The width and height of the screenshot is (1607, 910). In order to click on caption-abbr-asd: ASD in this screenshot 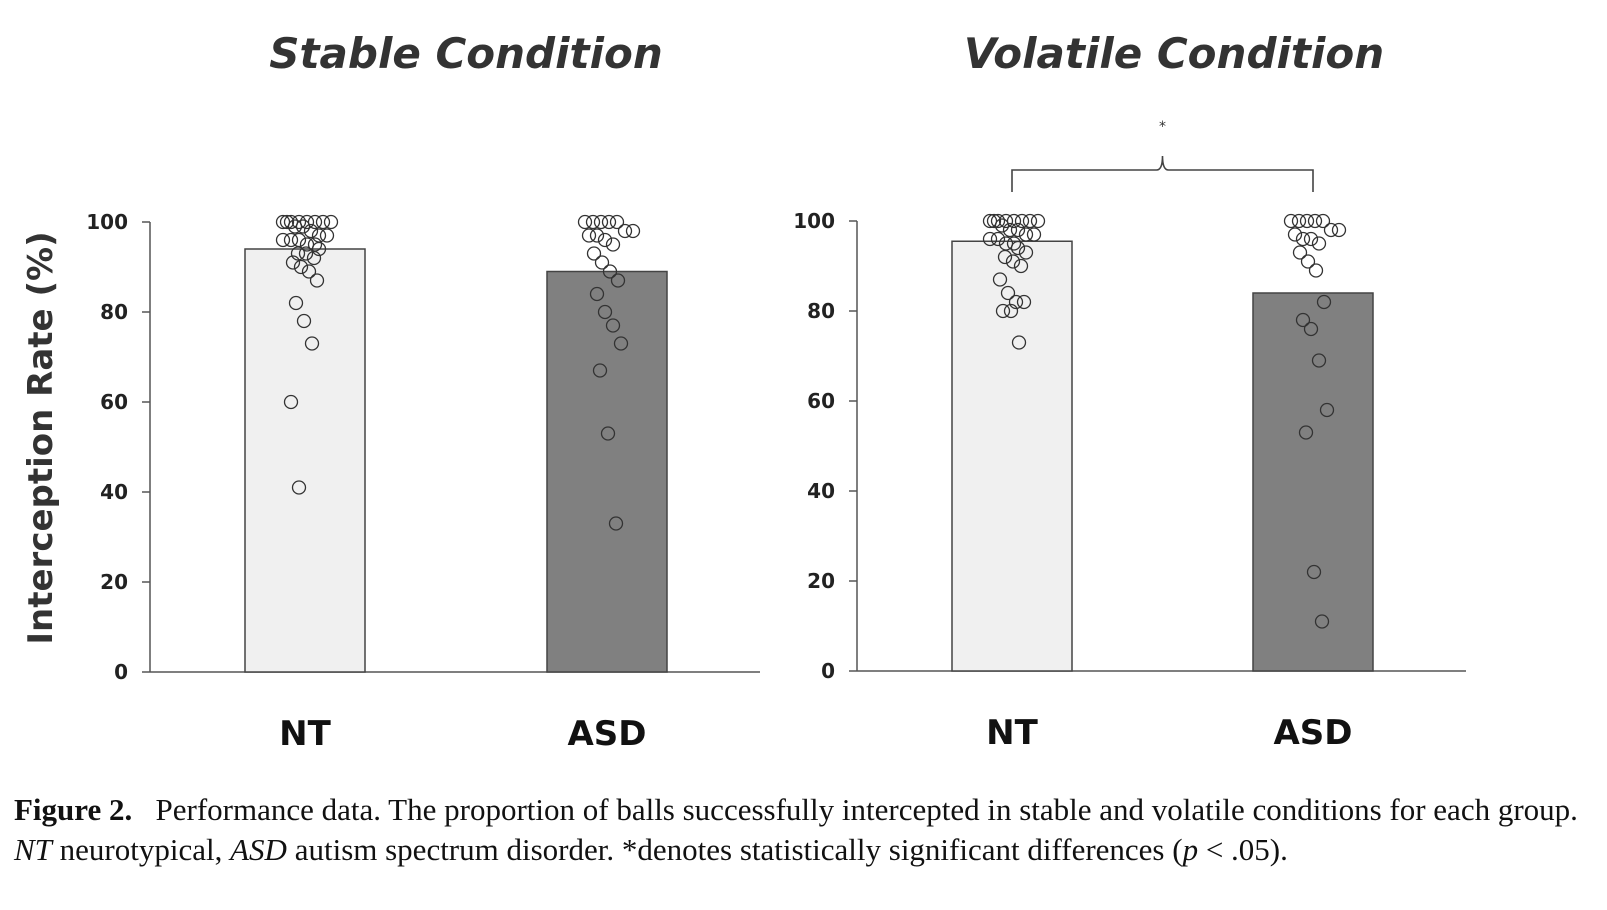, I will do `click(258, 849)`.